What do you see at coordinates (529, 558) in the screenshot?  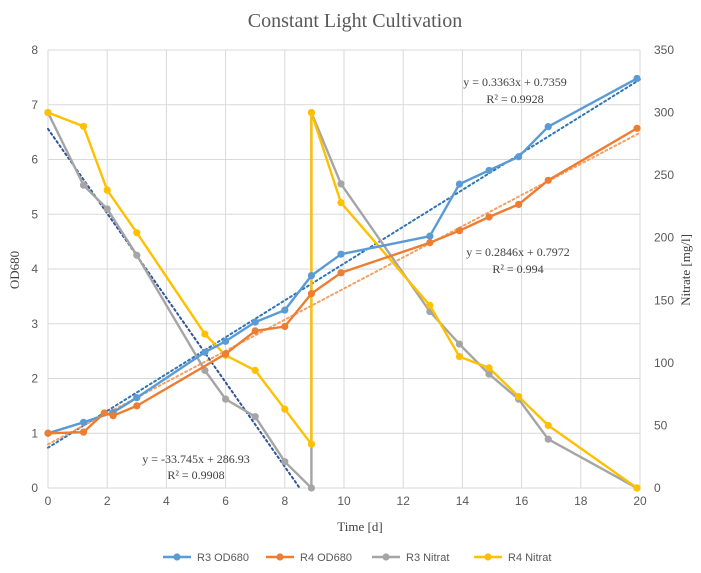 I see `legend-label: R4 Nitrat` at bounding box center [529, 558].